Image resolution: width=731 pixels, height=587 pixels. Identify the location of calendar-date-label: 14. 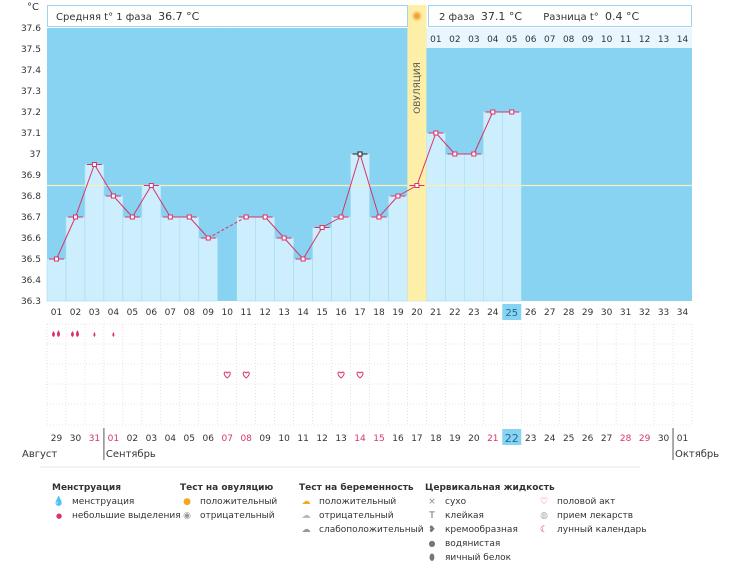
(360, 439).